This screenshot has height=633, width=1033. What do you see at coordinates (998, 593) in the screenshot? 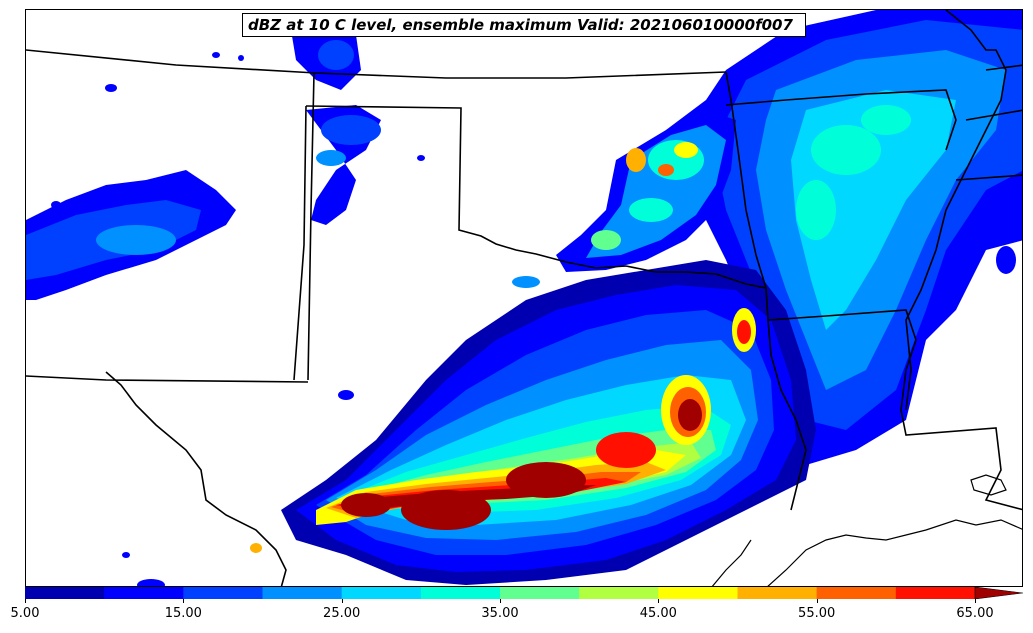
I see `colorbar-extend-arrow` at bounding box center [998, 593].